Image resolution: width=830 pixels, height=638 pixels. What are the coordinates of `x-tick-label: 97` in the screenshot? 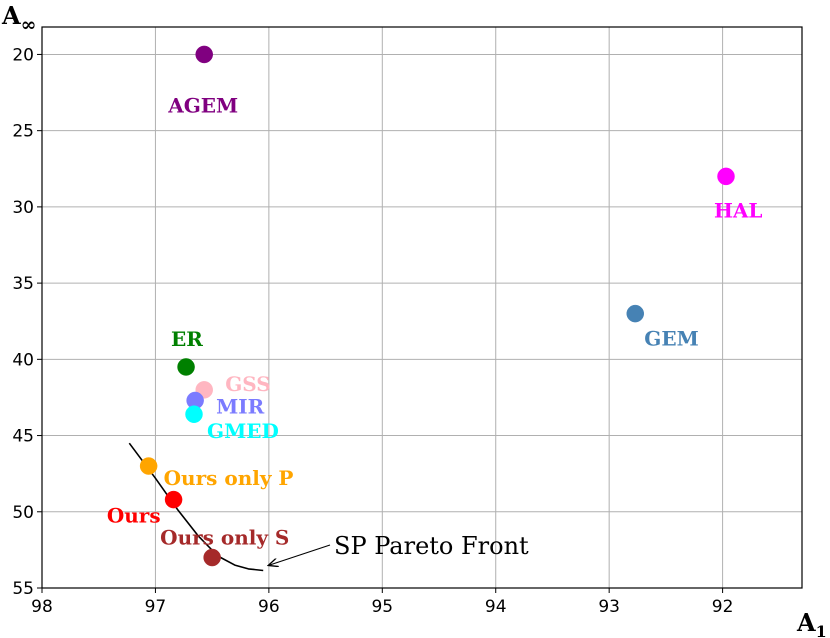 It's located at (156, 607).